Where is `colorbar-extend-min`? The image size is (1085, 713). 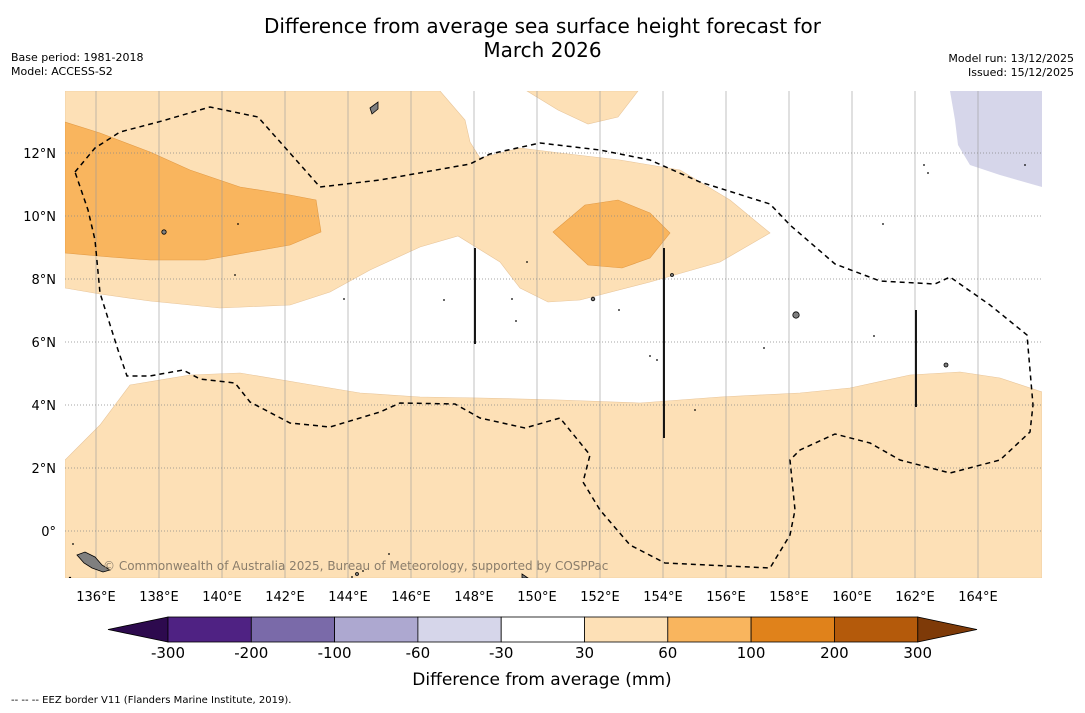 colorbar-extend-min is located at coordinates (138, 629).